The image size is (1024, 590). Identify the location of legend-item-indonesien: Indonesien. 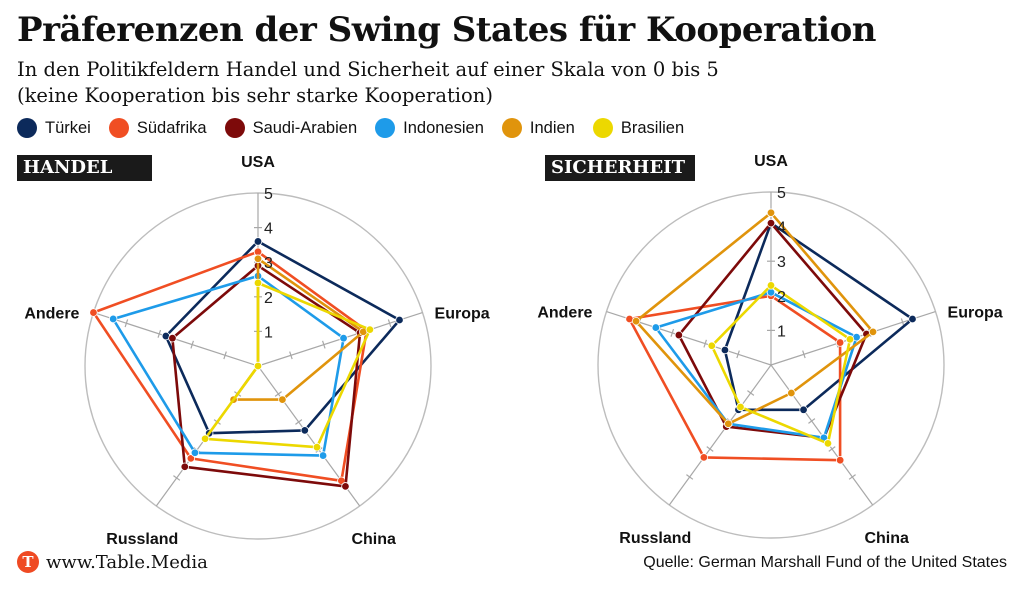
(429, 128).